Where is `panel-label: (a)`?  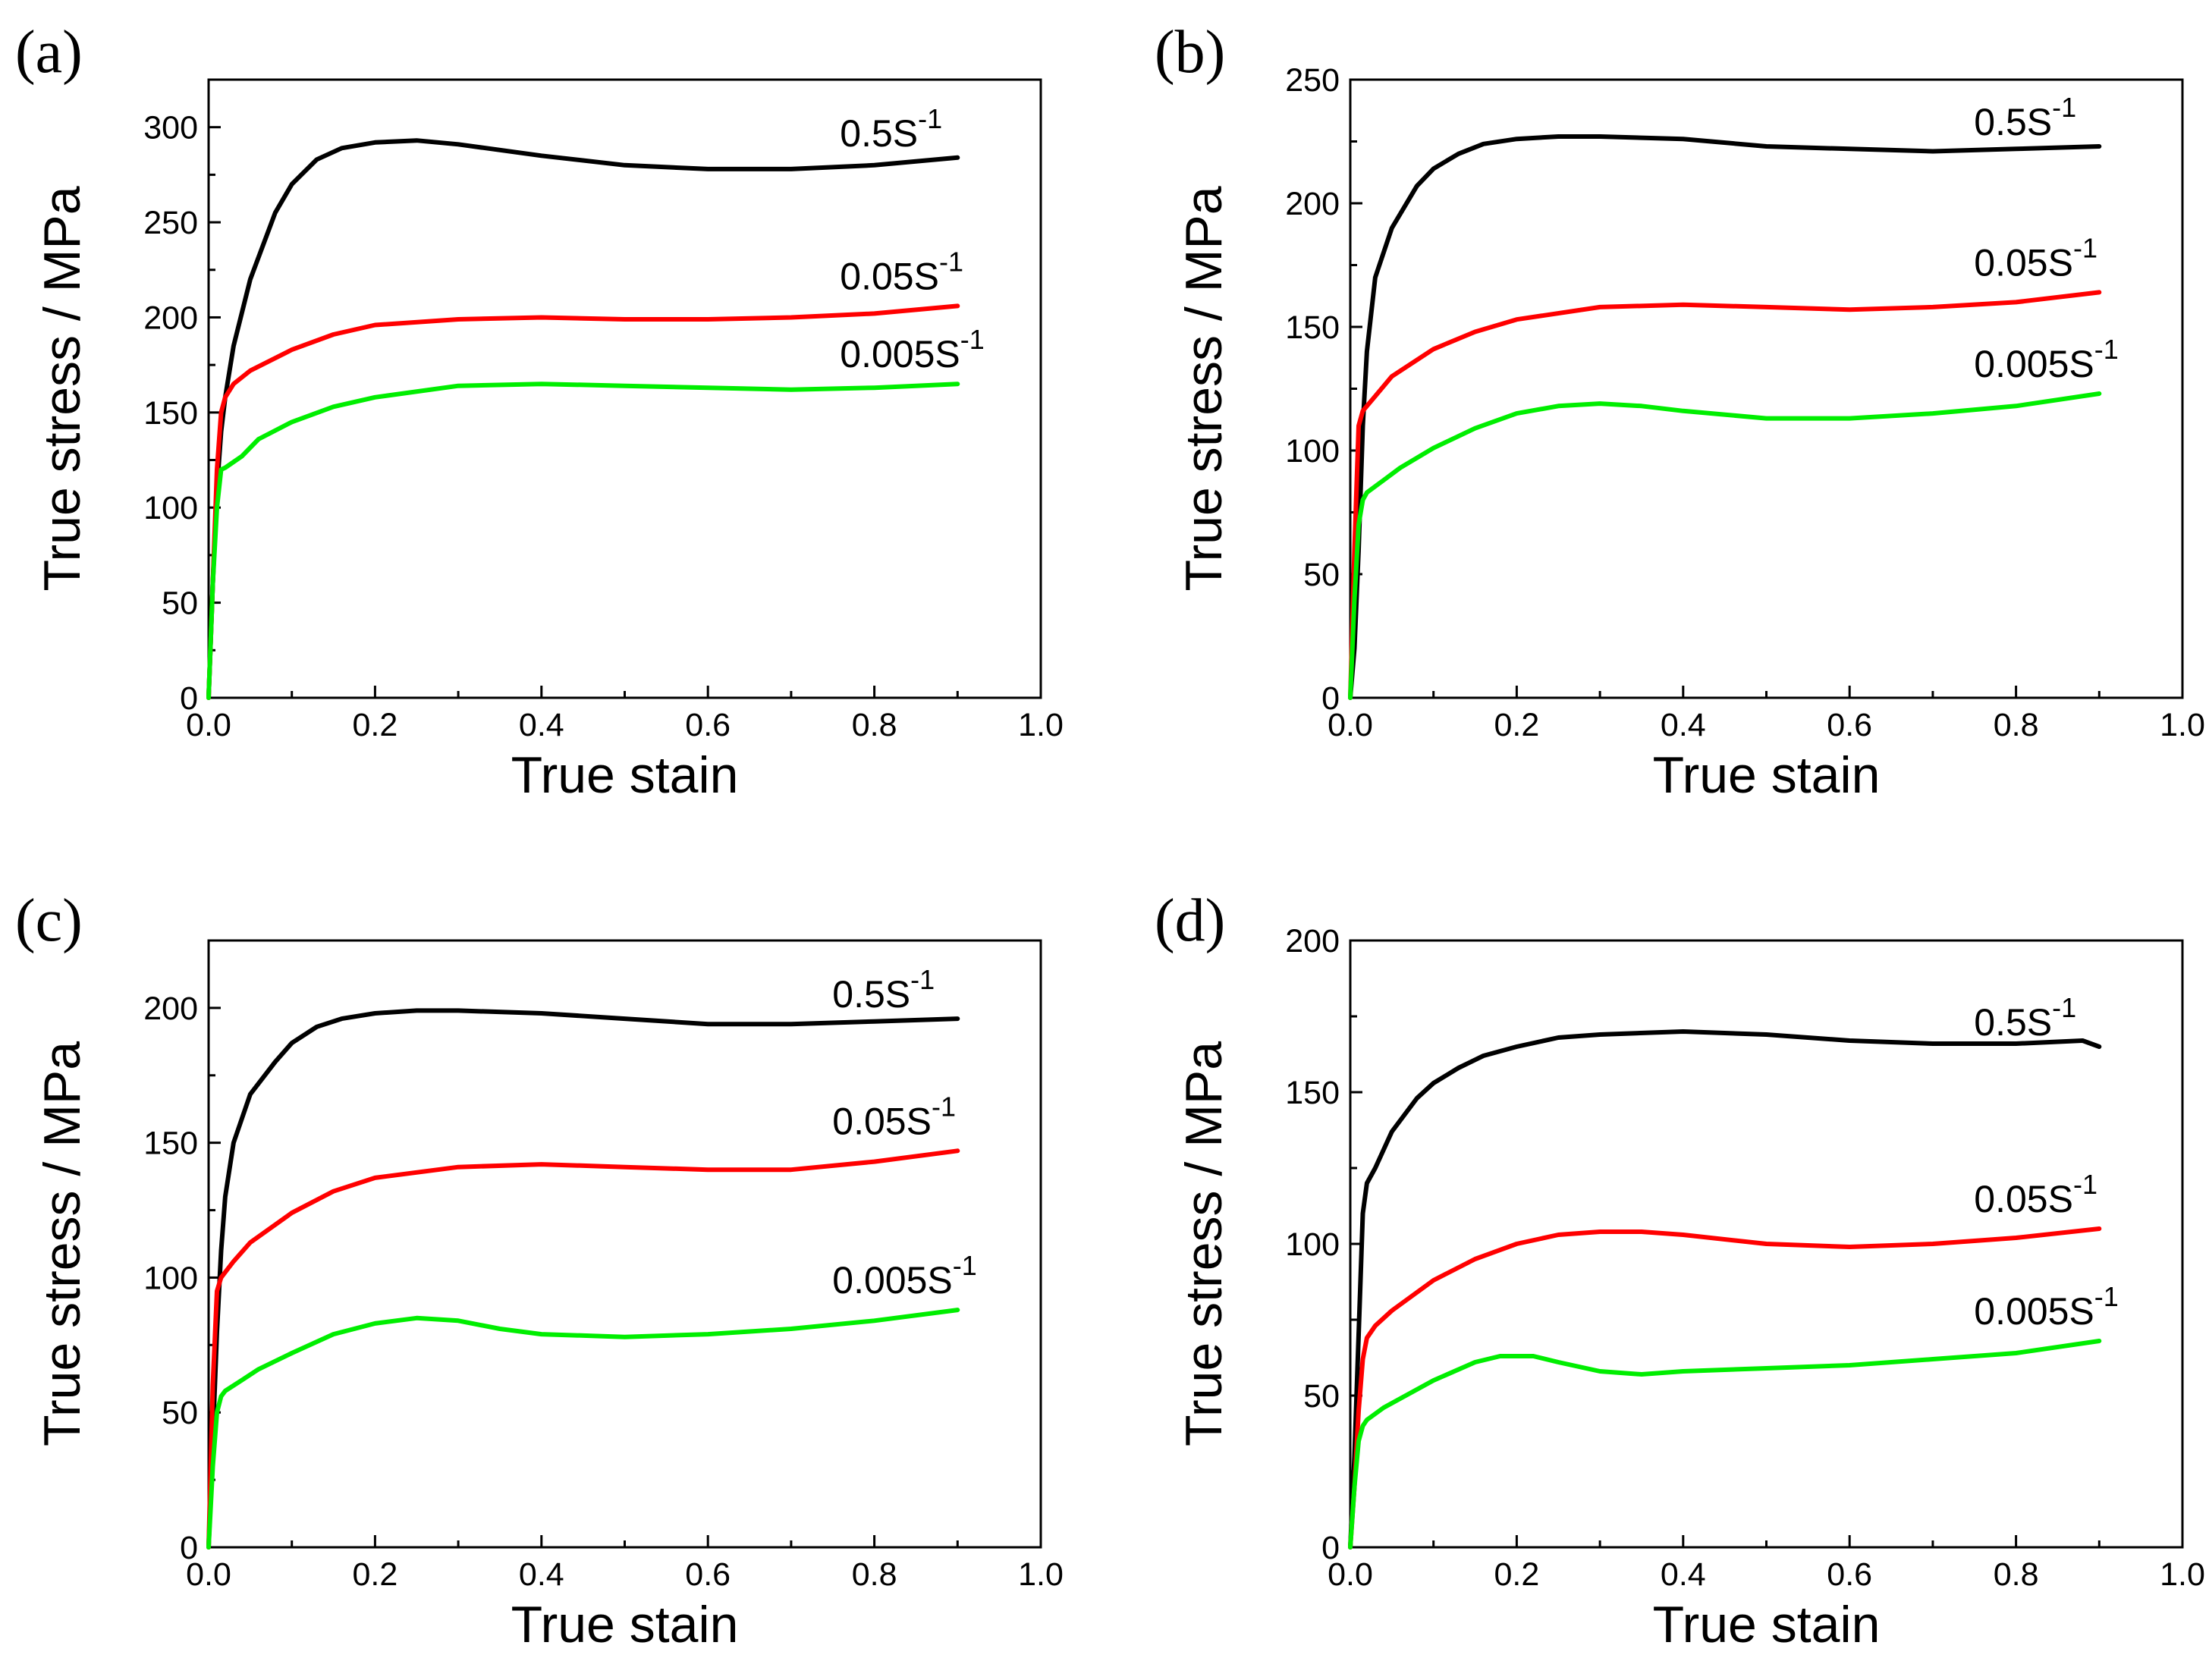 panel-label: (a) is located at coordinates (49, 52).